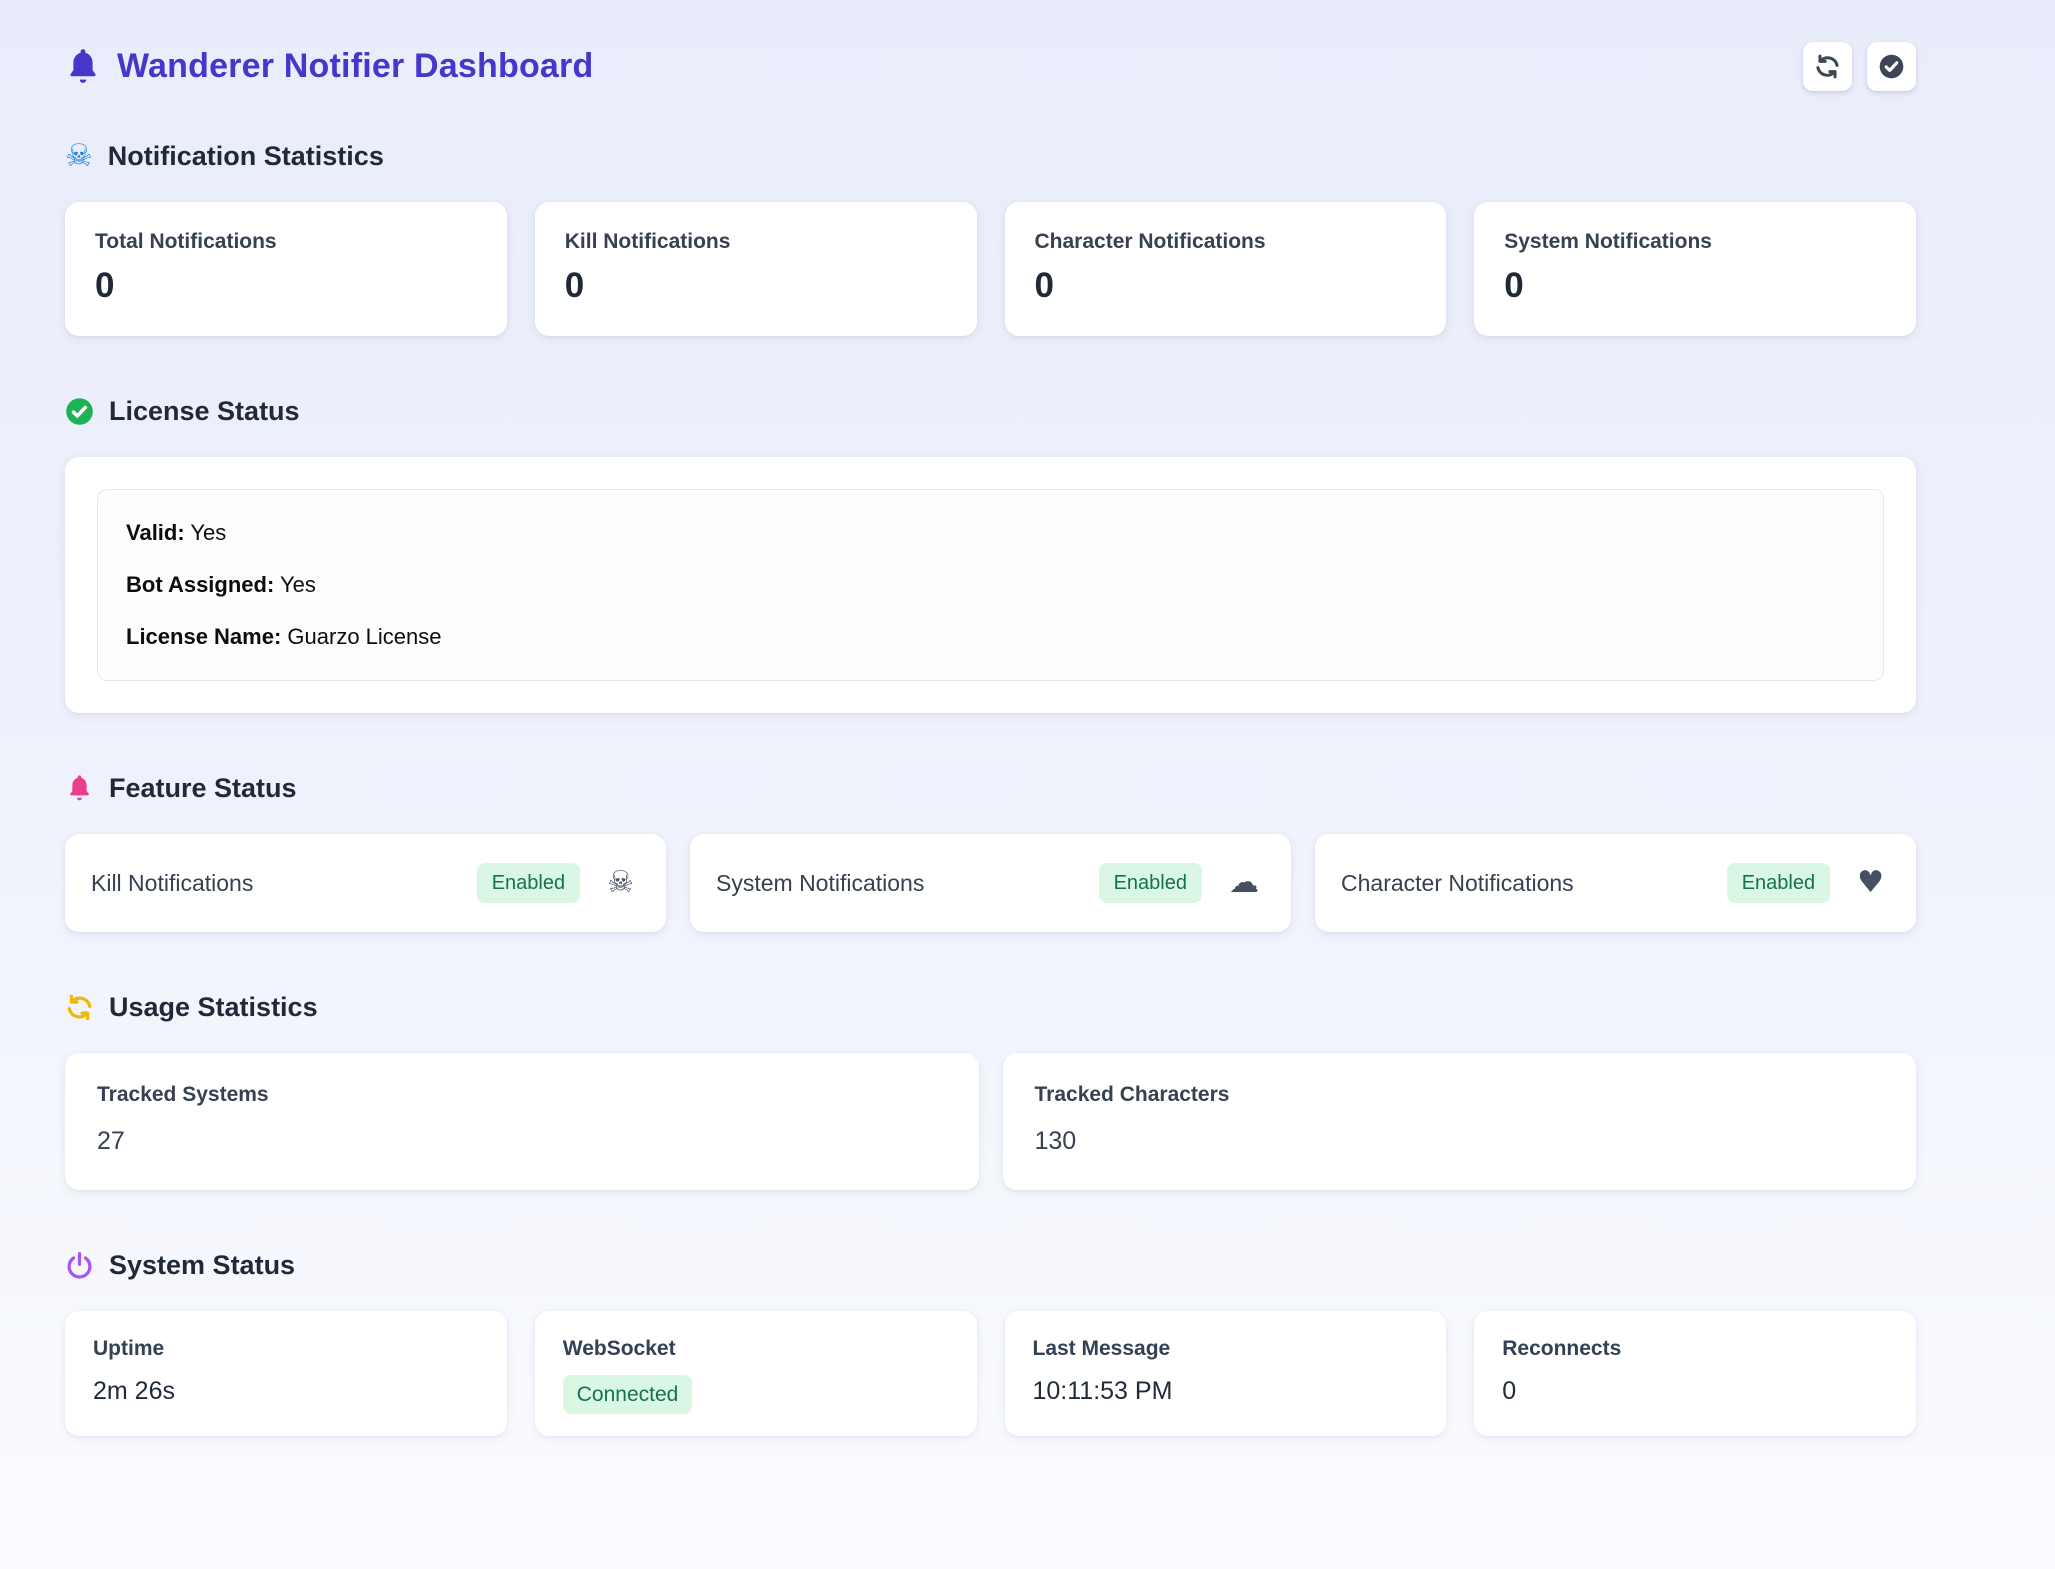 The height and width of the screenshot is (1569, 2055). What do you see at coordinates (990, 533) in the screenshot?
I see `license-valid-line: Valid: Yes` at bounding box center [990, 533].